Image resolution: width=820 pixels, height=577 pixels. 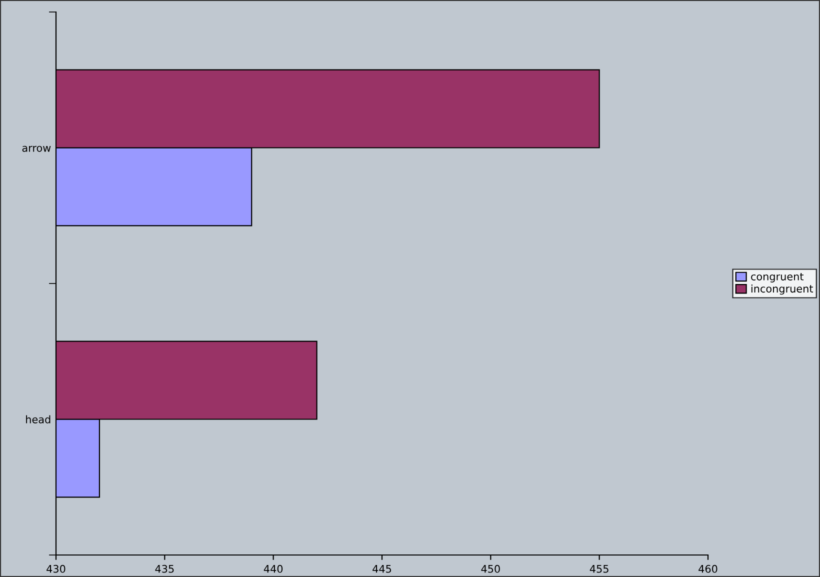 I want to click on x-tick-label: 450, so click(x=490, y=568).